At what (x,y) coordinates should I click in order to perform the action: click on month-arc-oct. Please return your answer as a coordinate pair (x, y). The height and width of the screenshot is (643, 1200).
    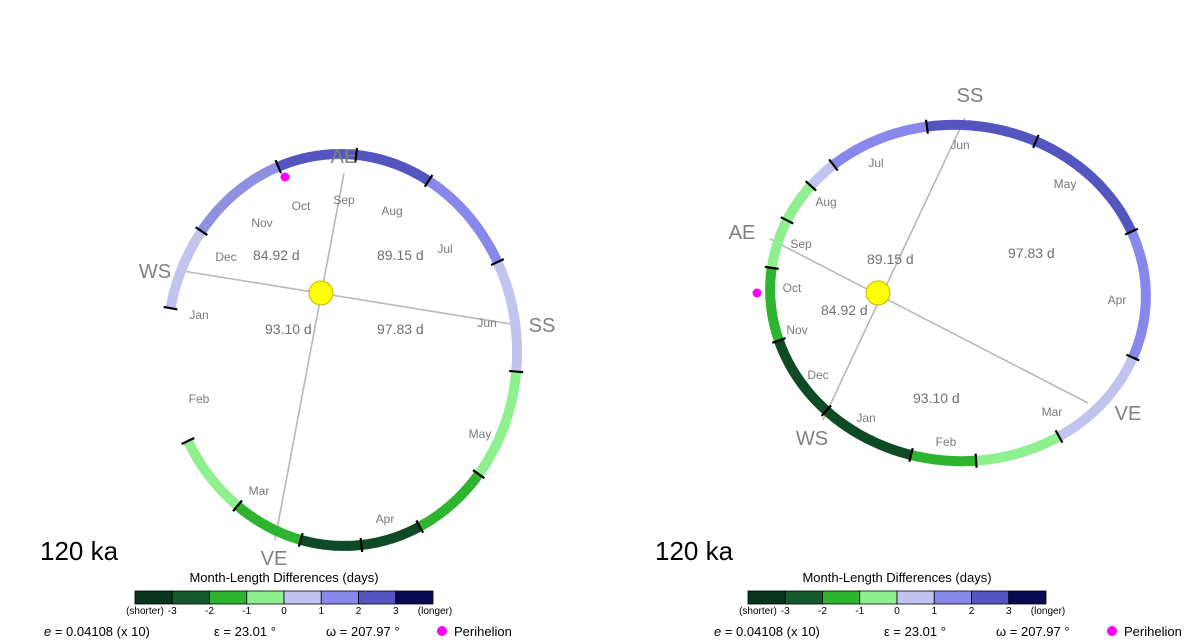
    Looking at the image, I should click on (330, 543).